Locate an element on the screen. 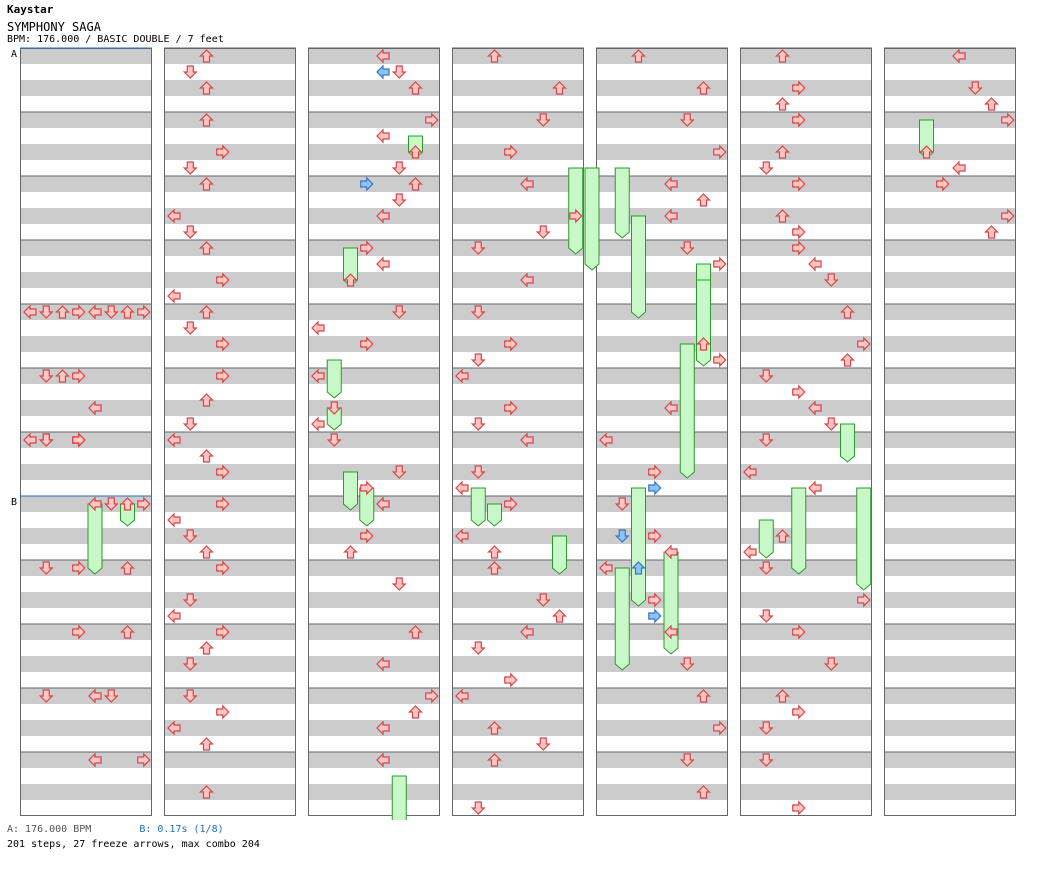 The width and height of the screenshot is (1040, 876). chart-meta: BPM: 176.000 / BASIC DOUBLE / 7 feet is located at coordinates (115, 39).